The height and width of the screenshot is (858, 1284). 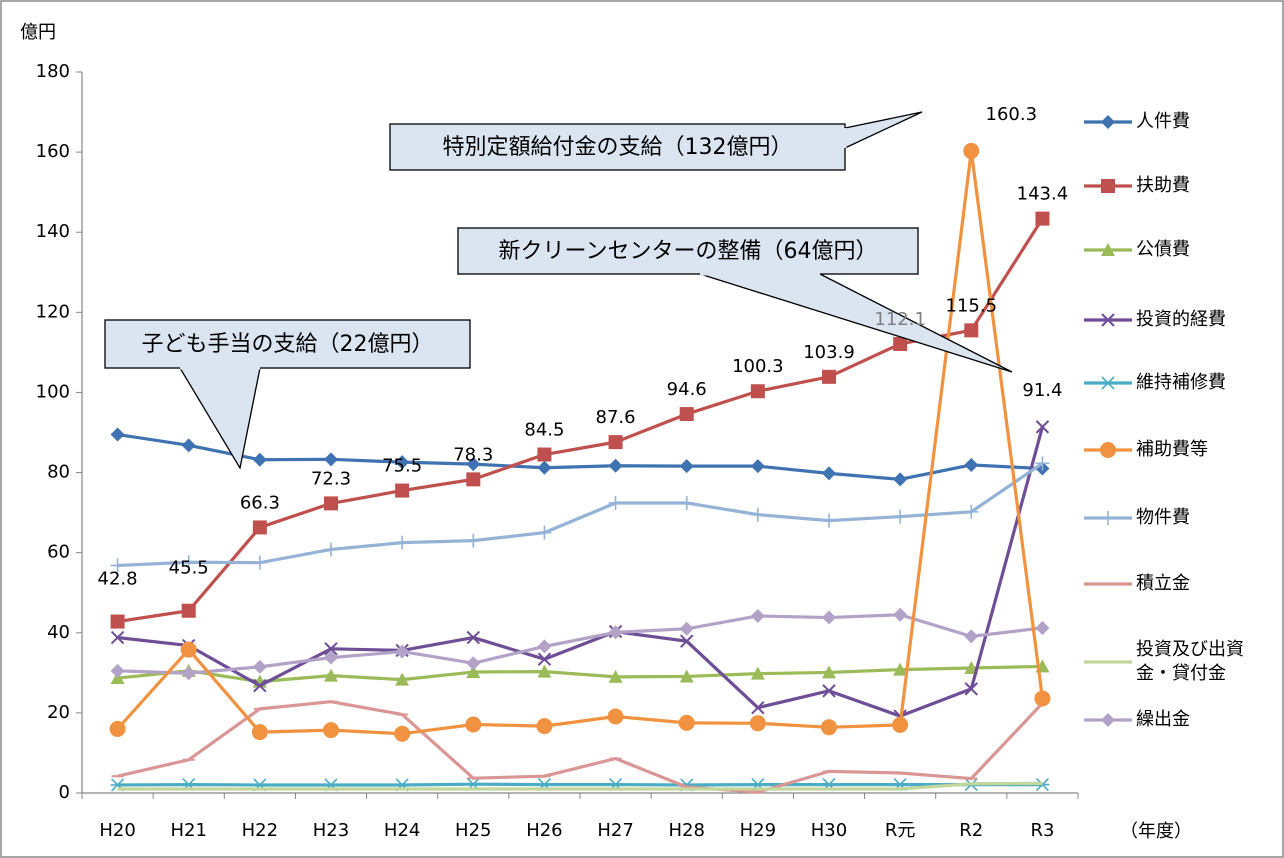 I want to click on data-label: 112.1, so click(x=900, y=319).